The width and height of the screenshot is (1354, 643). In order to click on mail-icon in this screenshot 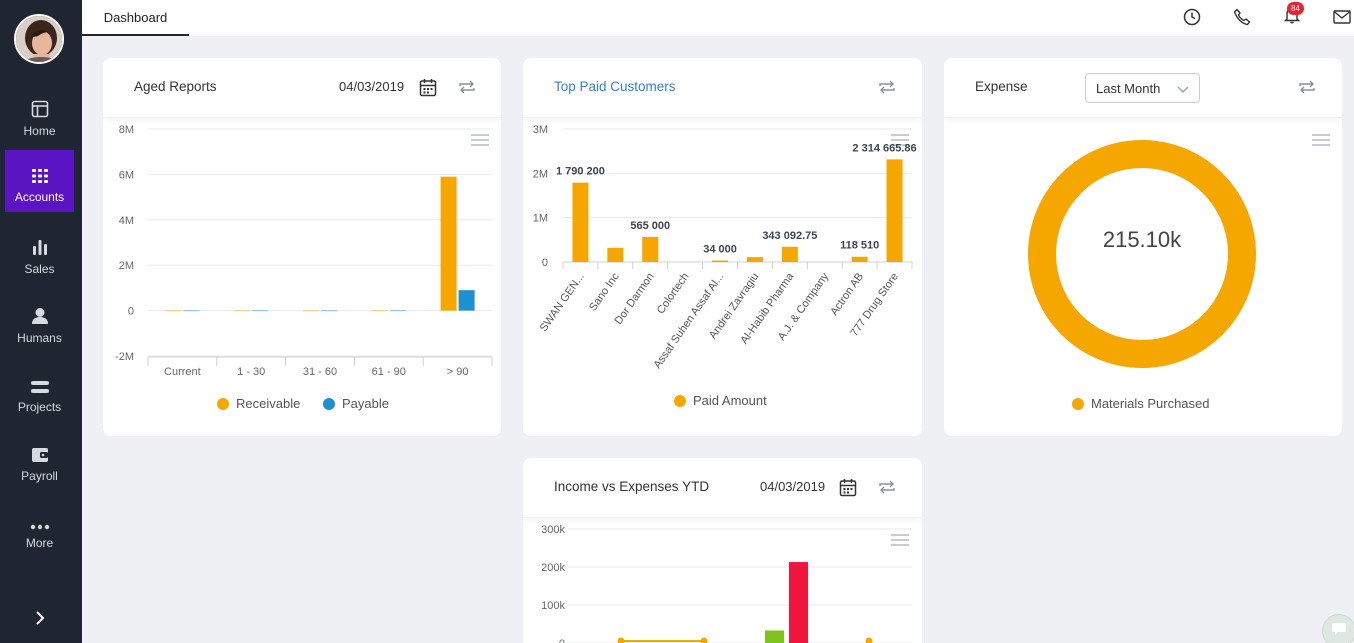, I will do `click(1341, 17)`.